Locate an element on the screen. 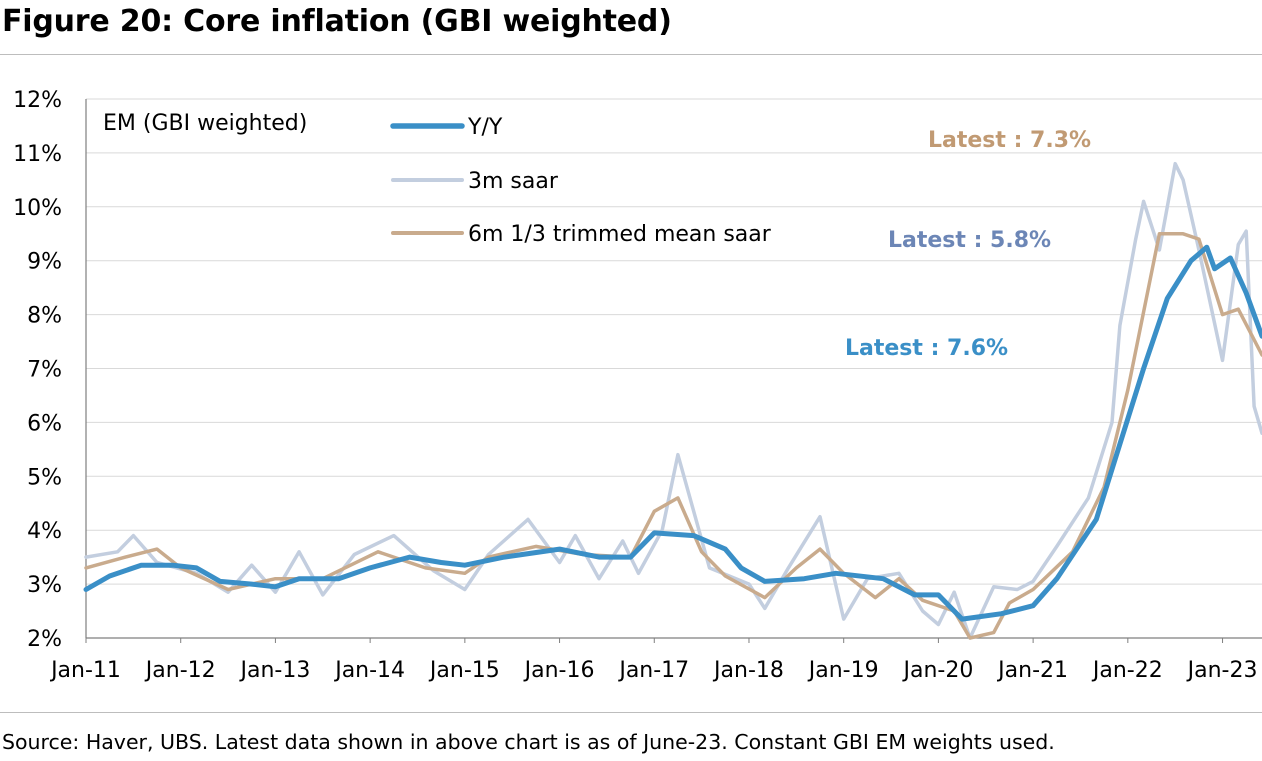 The width and height of the screenshot is (1262, 761). y-tick-label: 7% is located at coordinates (44, 370).